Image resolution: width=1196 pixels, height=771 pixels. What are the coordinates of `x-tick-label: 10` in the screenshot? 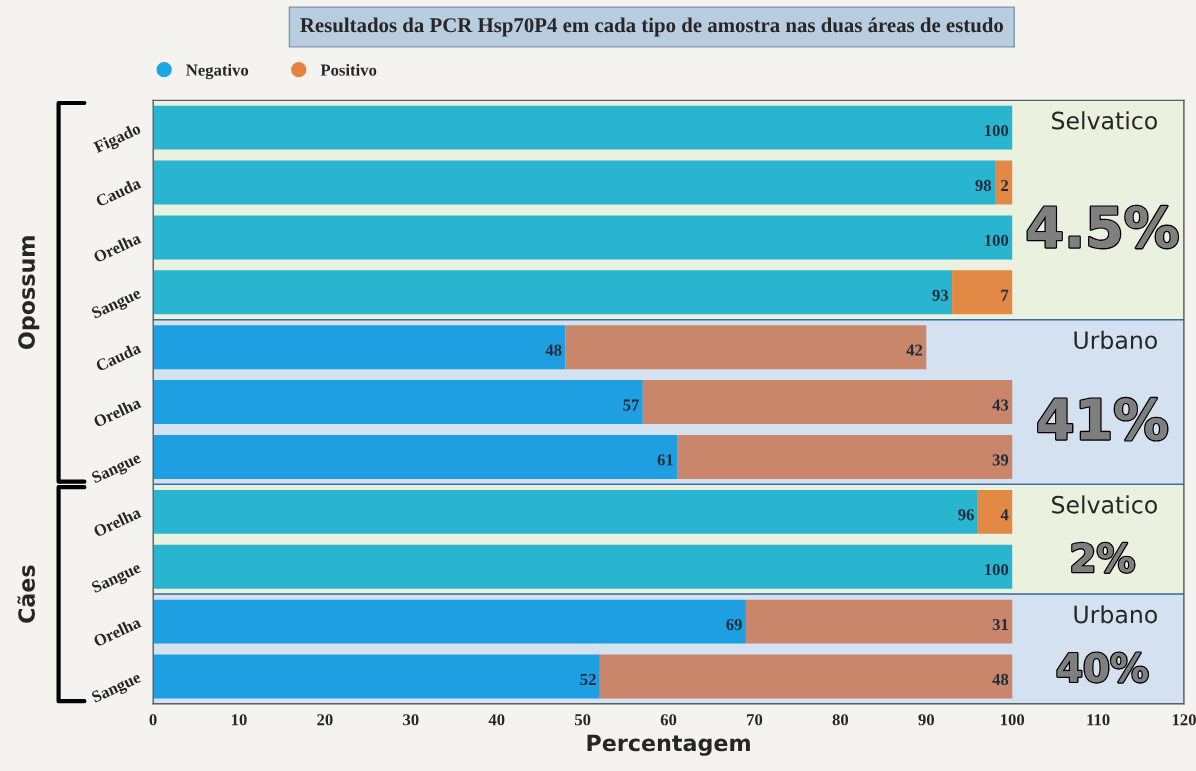 It's located at (239, 720).